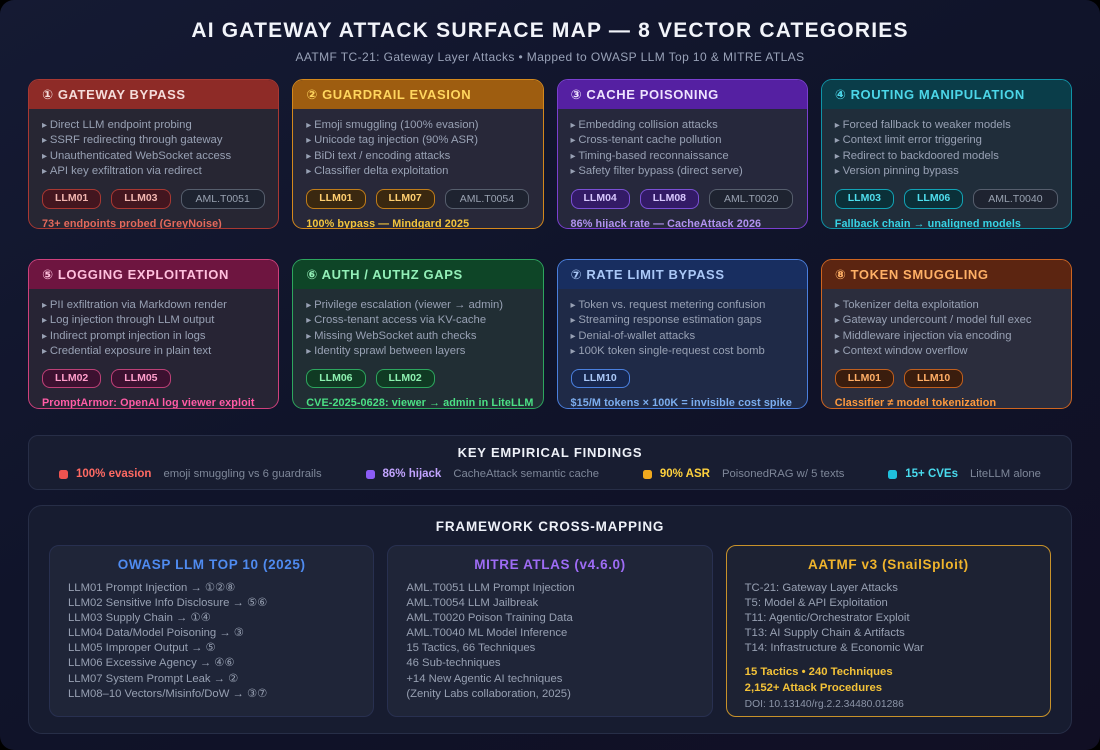  Describe the element at coordinates (153, 320) in the screenshot. I see `attack-item: Log injection through LLM output` at that location.